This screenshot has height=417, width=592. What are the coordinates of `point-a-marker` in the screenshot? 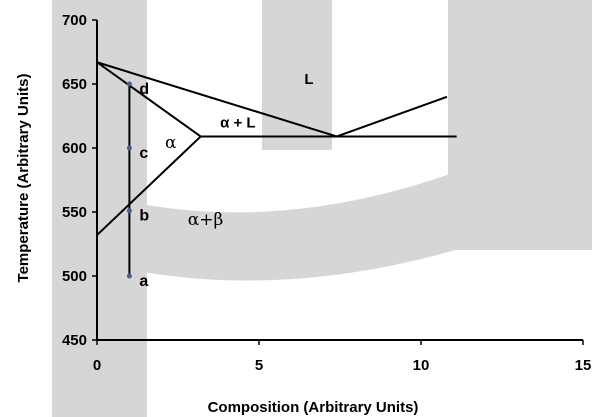 It's located at (129, 276).